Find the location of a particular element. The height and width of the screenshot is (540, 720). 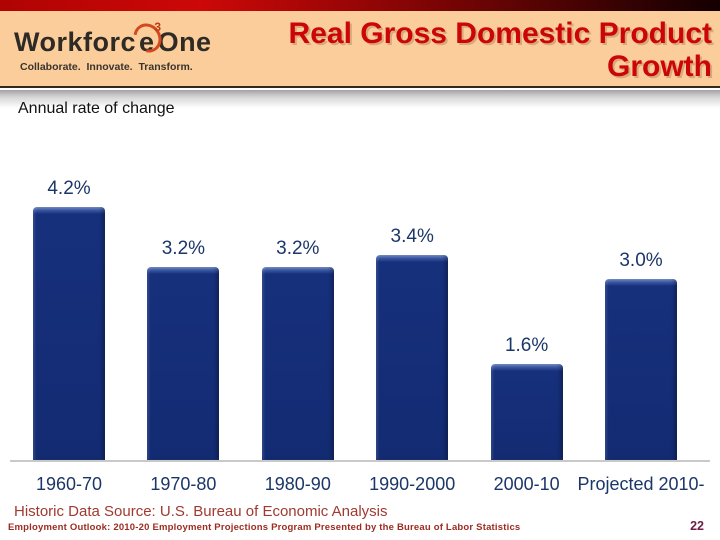

top-accent-bar is located at coordinates (360, 5).